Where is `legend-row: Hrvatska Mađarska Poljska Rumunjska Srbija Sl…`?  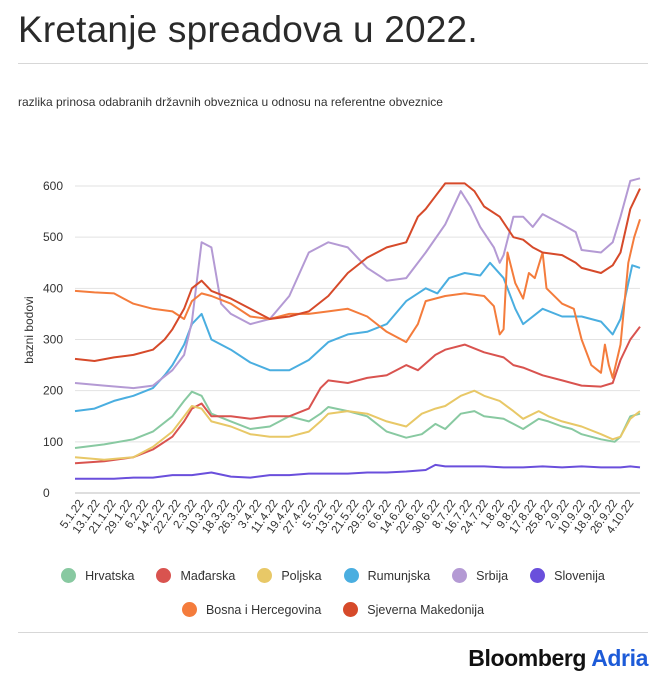 legend-row: Hrvatska Mađarska Poljska Rumunjska Srbija Sl… is located at coordinates (333, 575).